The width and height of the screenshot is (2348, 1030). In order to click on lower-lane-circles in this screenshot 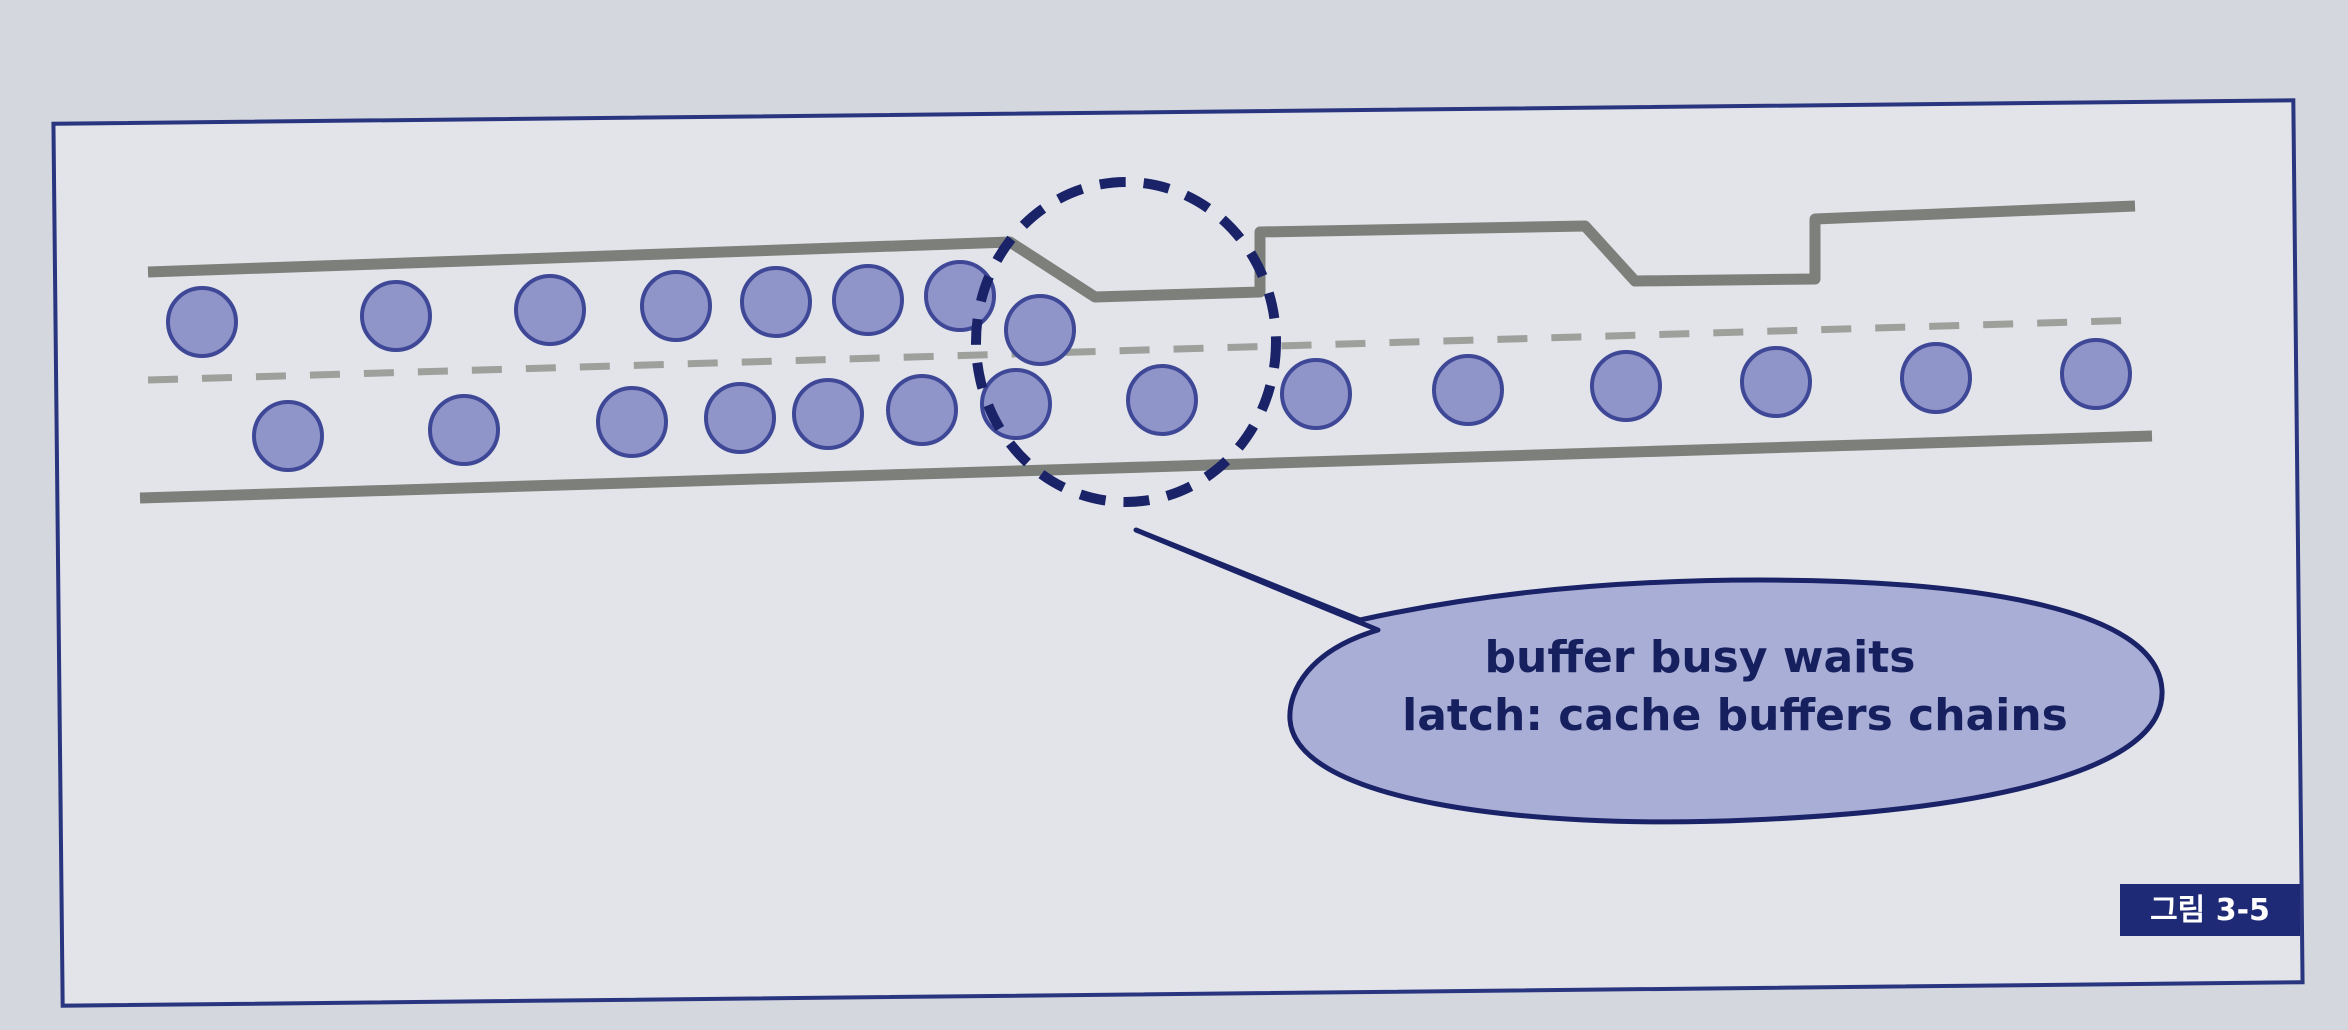, I will do `click(1192, 405)`.